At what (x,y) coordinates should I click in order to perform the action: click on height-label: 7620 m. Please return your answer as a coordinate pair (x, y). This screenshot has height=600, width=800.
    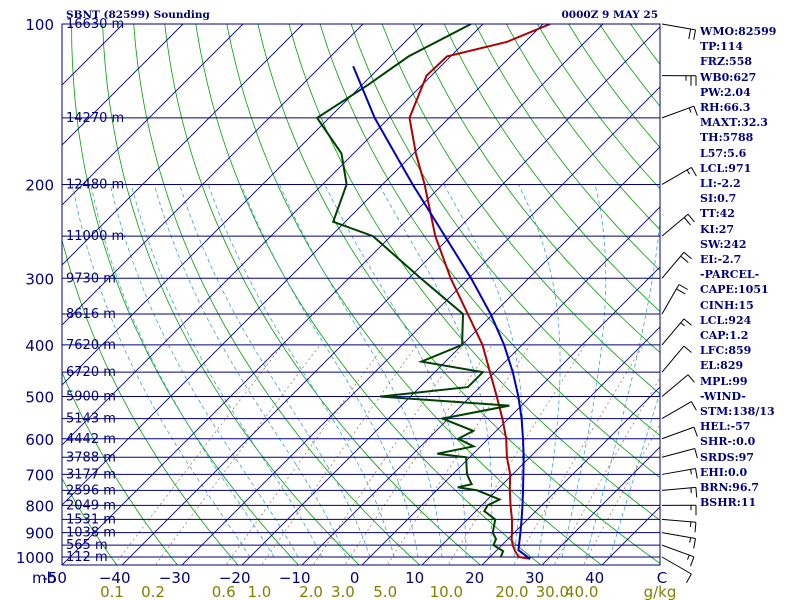
    Looking at the image, I should click on (91, 345).